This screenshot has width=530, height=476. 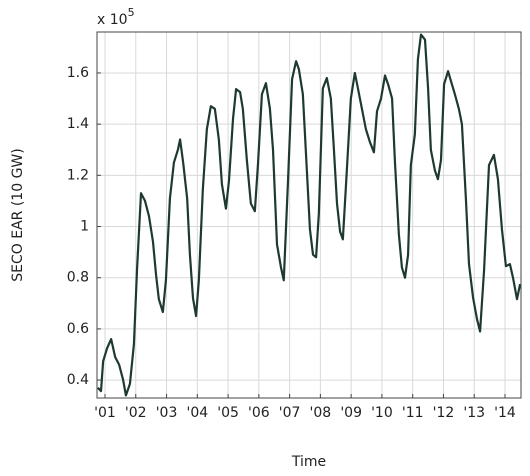 What do you see at coordinates (112, 20) in the screenshot?
I see `multiplier-base: x 10` at bounding box center [112, 20].